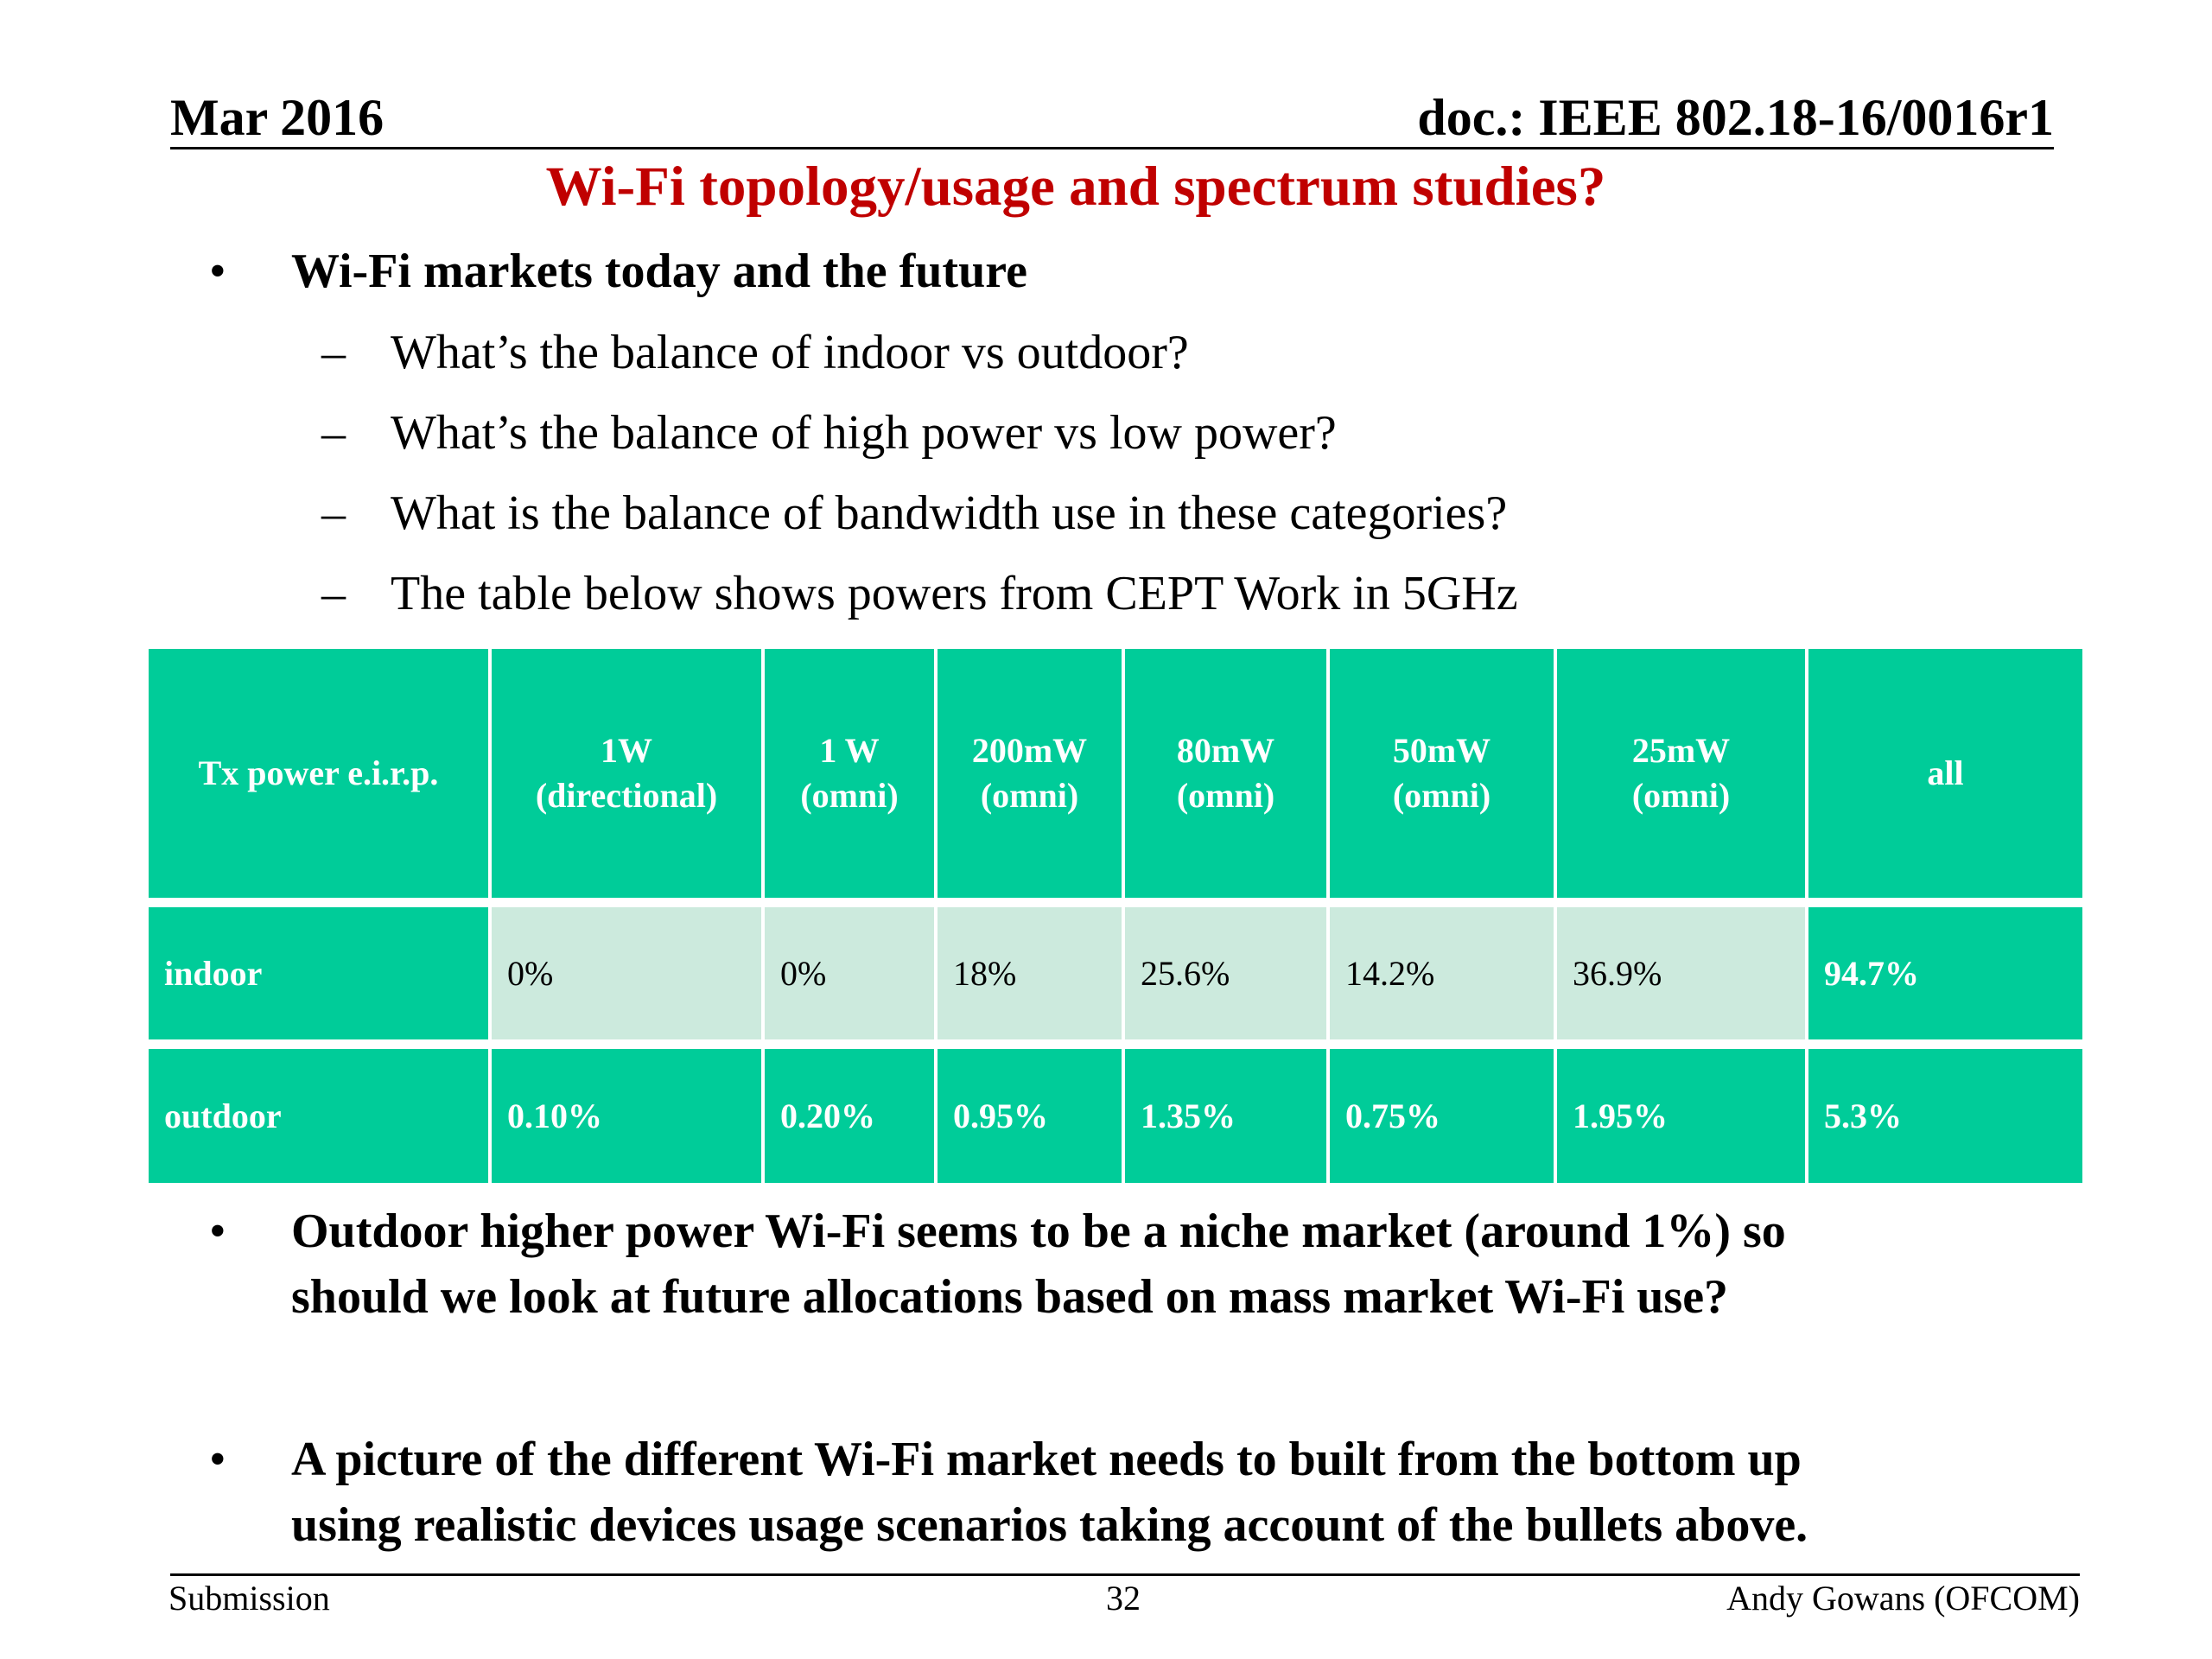  What do you see at coordinates (277, 117) in the screenshot?
I see `header-date: Mar 2016` at bounding box center [277, 117].